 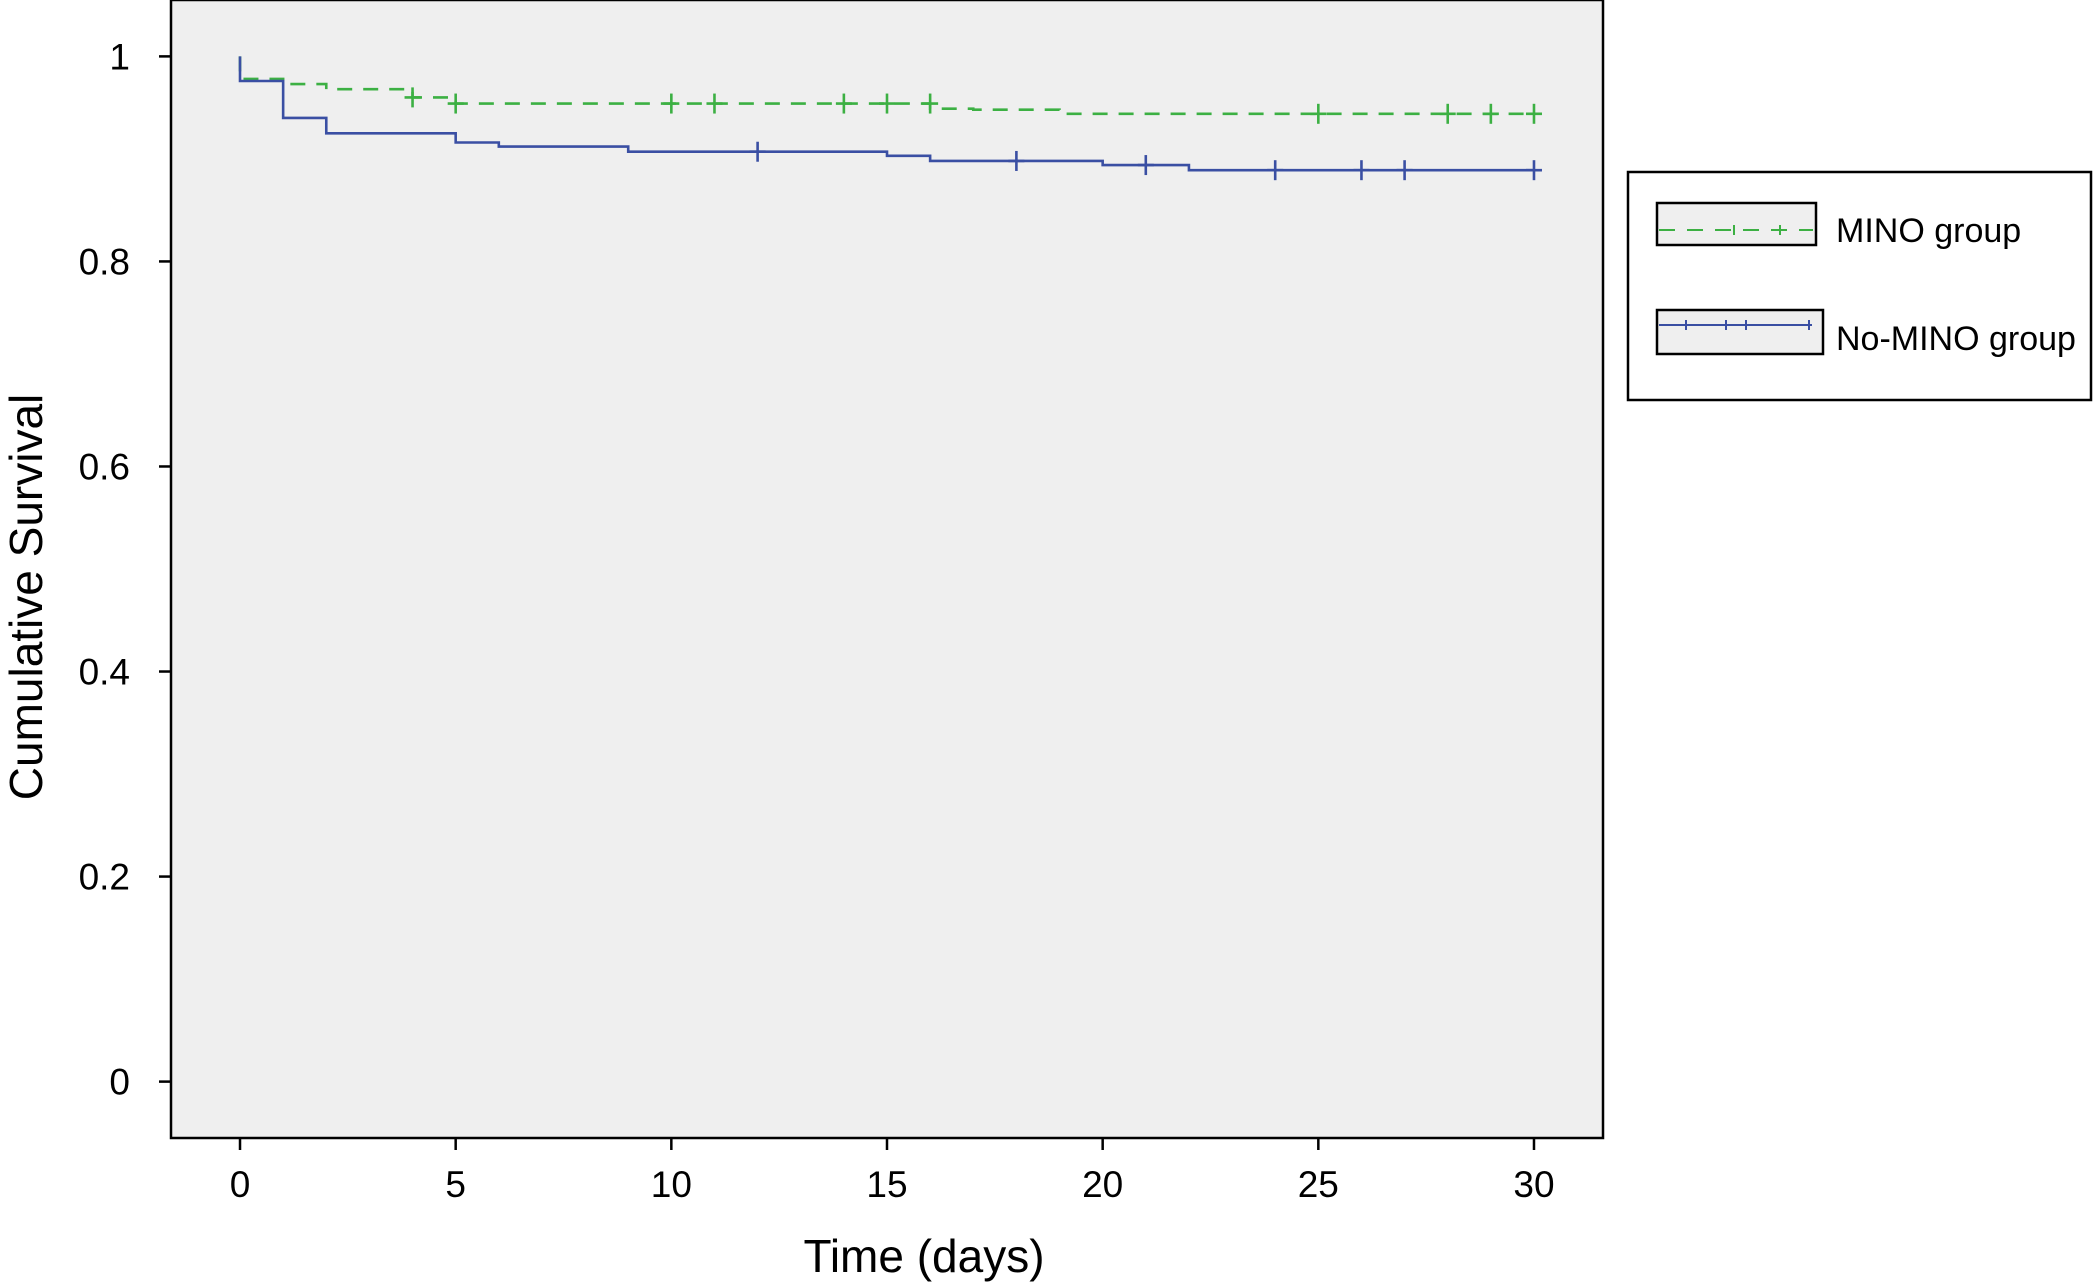 I want to click on x-tick-label: 0, so click(x=240, y=1184).